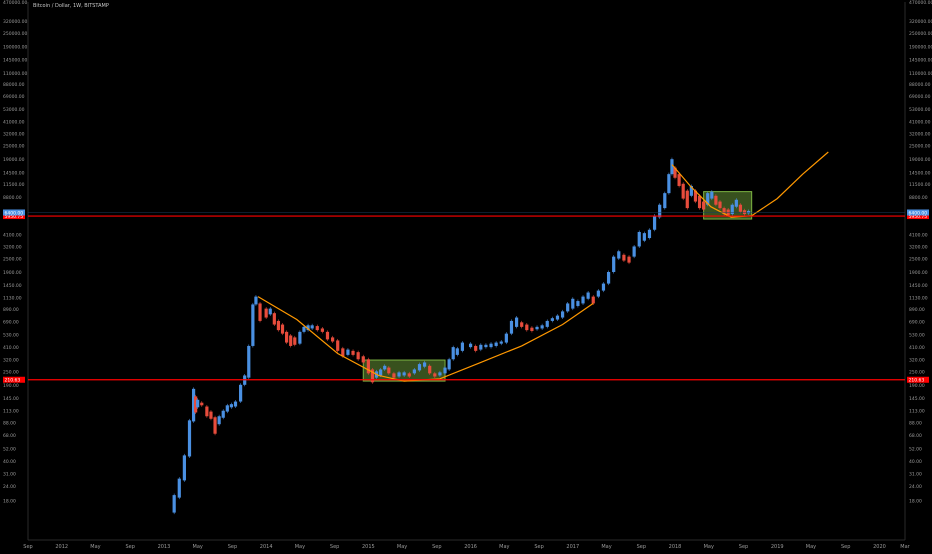  Describe the element at coordinates (15, 22) in the screenshot. I see `y-tick-label-left: 320000.00` at that location.